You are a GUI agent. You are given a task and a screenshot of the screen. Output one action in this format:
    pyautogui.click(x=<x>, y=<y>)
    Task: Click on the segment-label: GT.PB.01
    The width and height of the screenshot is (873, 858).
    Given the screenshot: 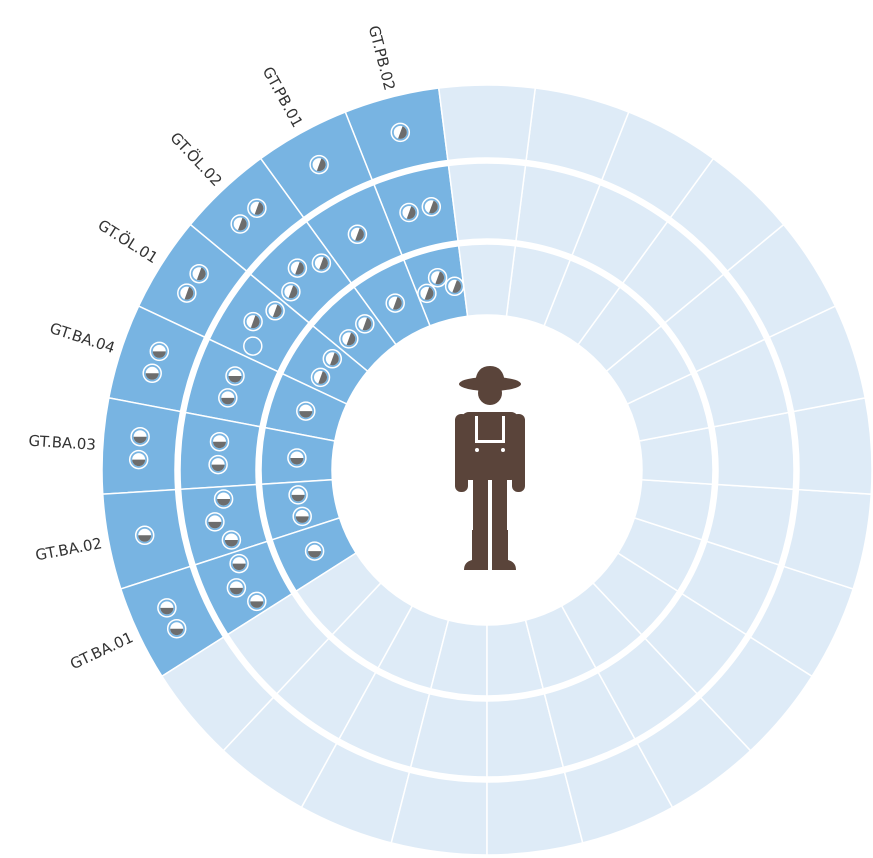 What is the action you would take?
    pyautogui.click(x=283, y=97)
    